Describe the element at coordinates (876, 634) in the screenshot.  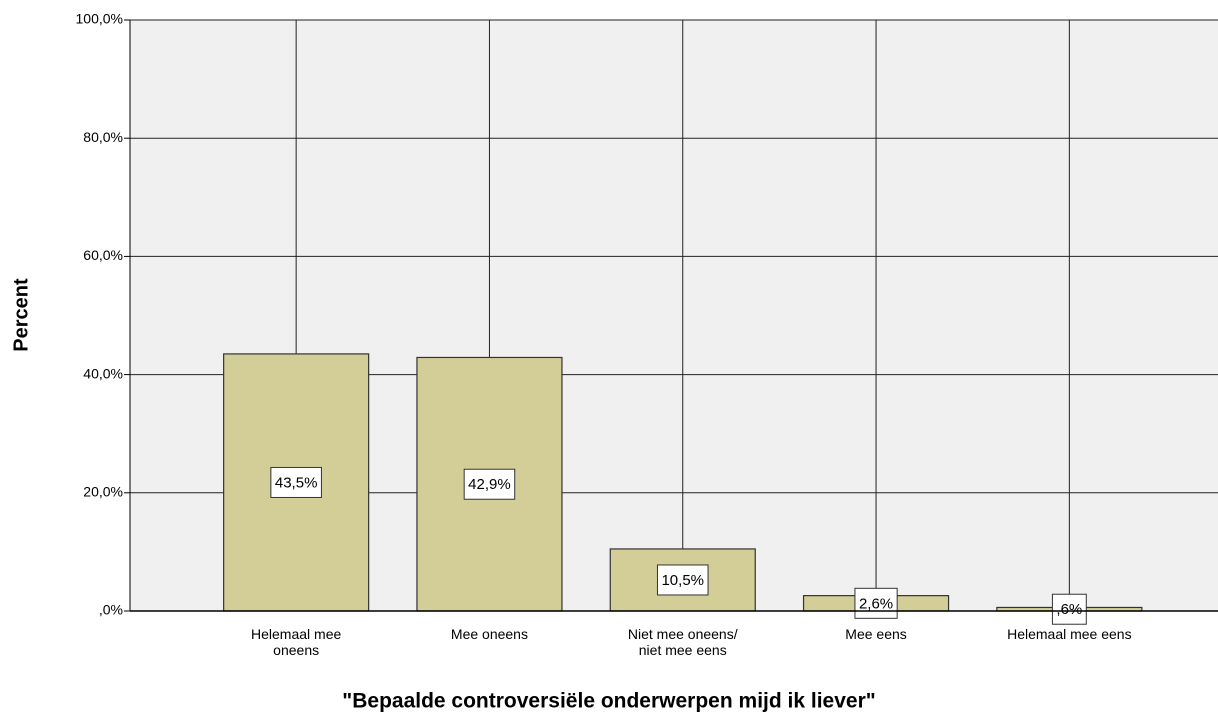
I see `x-tick-label: Mee eens` at that location.